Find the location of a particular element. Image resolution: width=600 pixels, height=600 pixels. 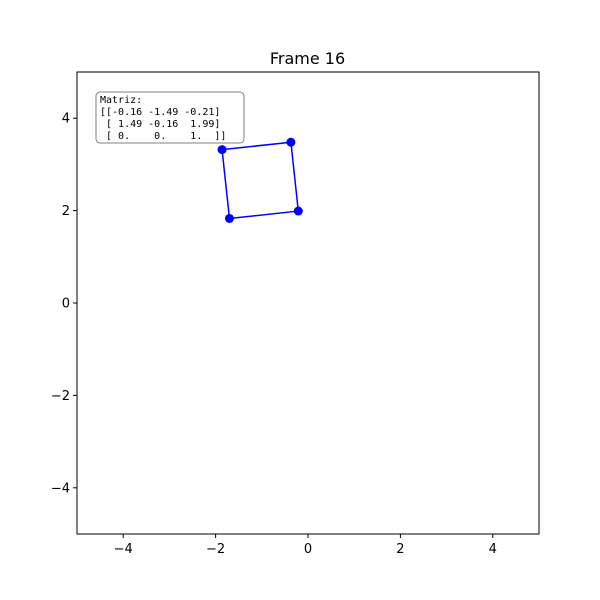

x-axis: −4 −2 0 2 4 is located at coordinates (305, 545).